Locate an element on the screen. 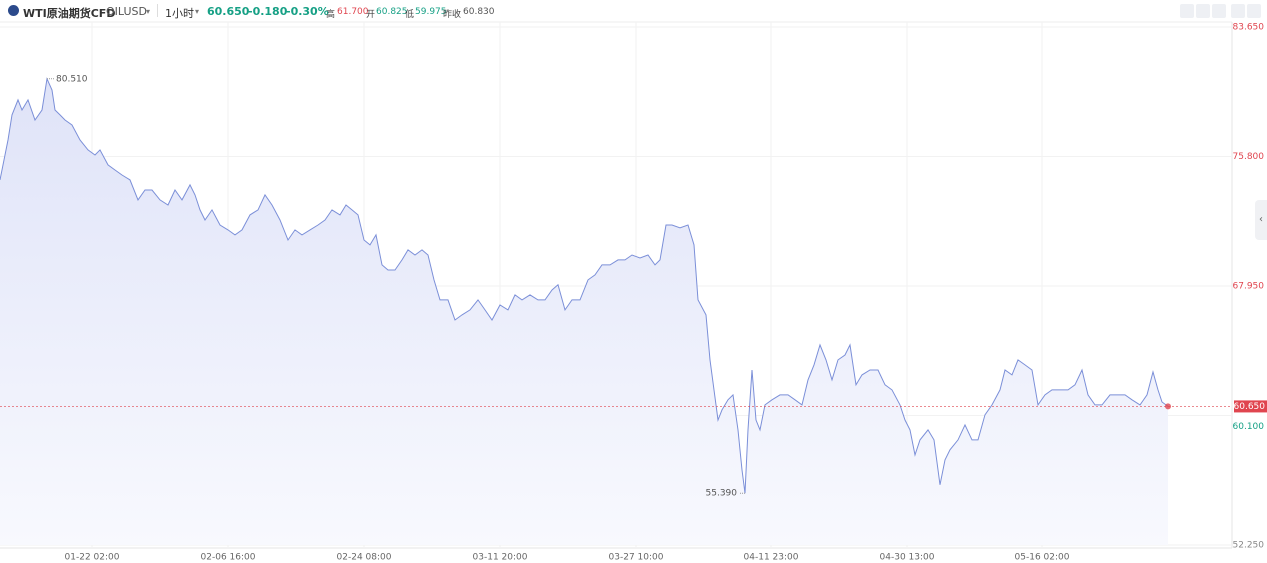 This screenshot has width=1267, height=563. symbol-icon is located at coordinates (13, 10).